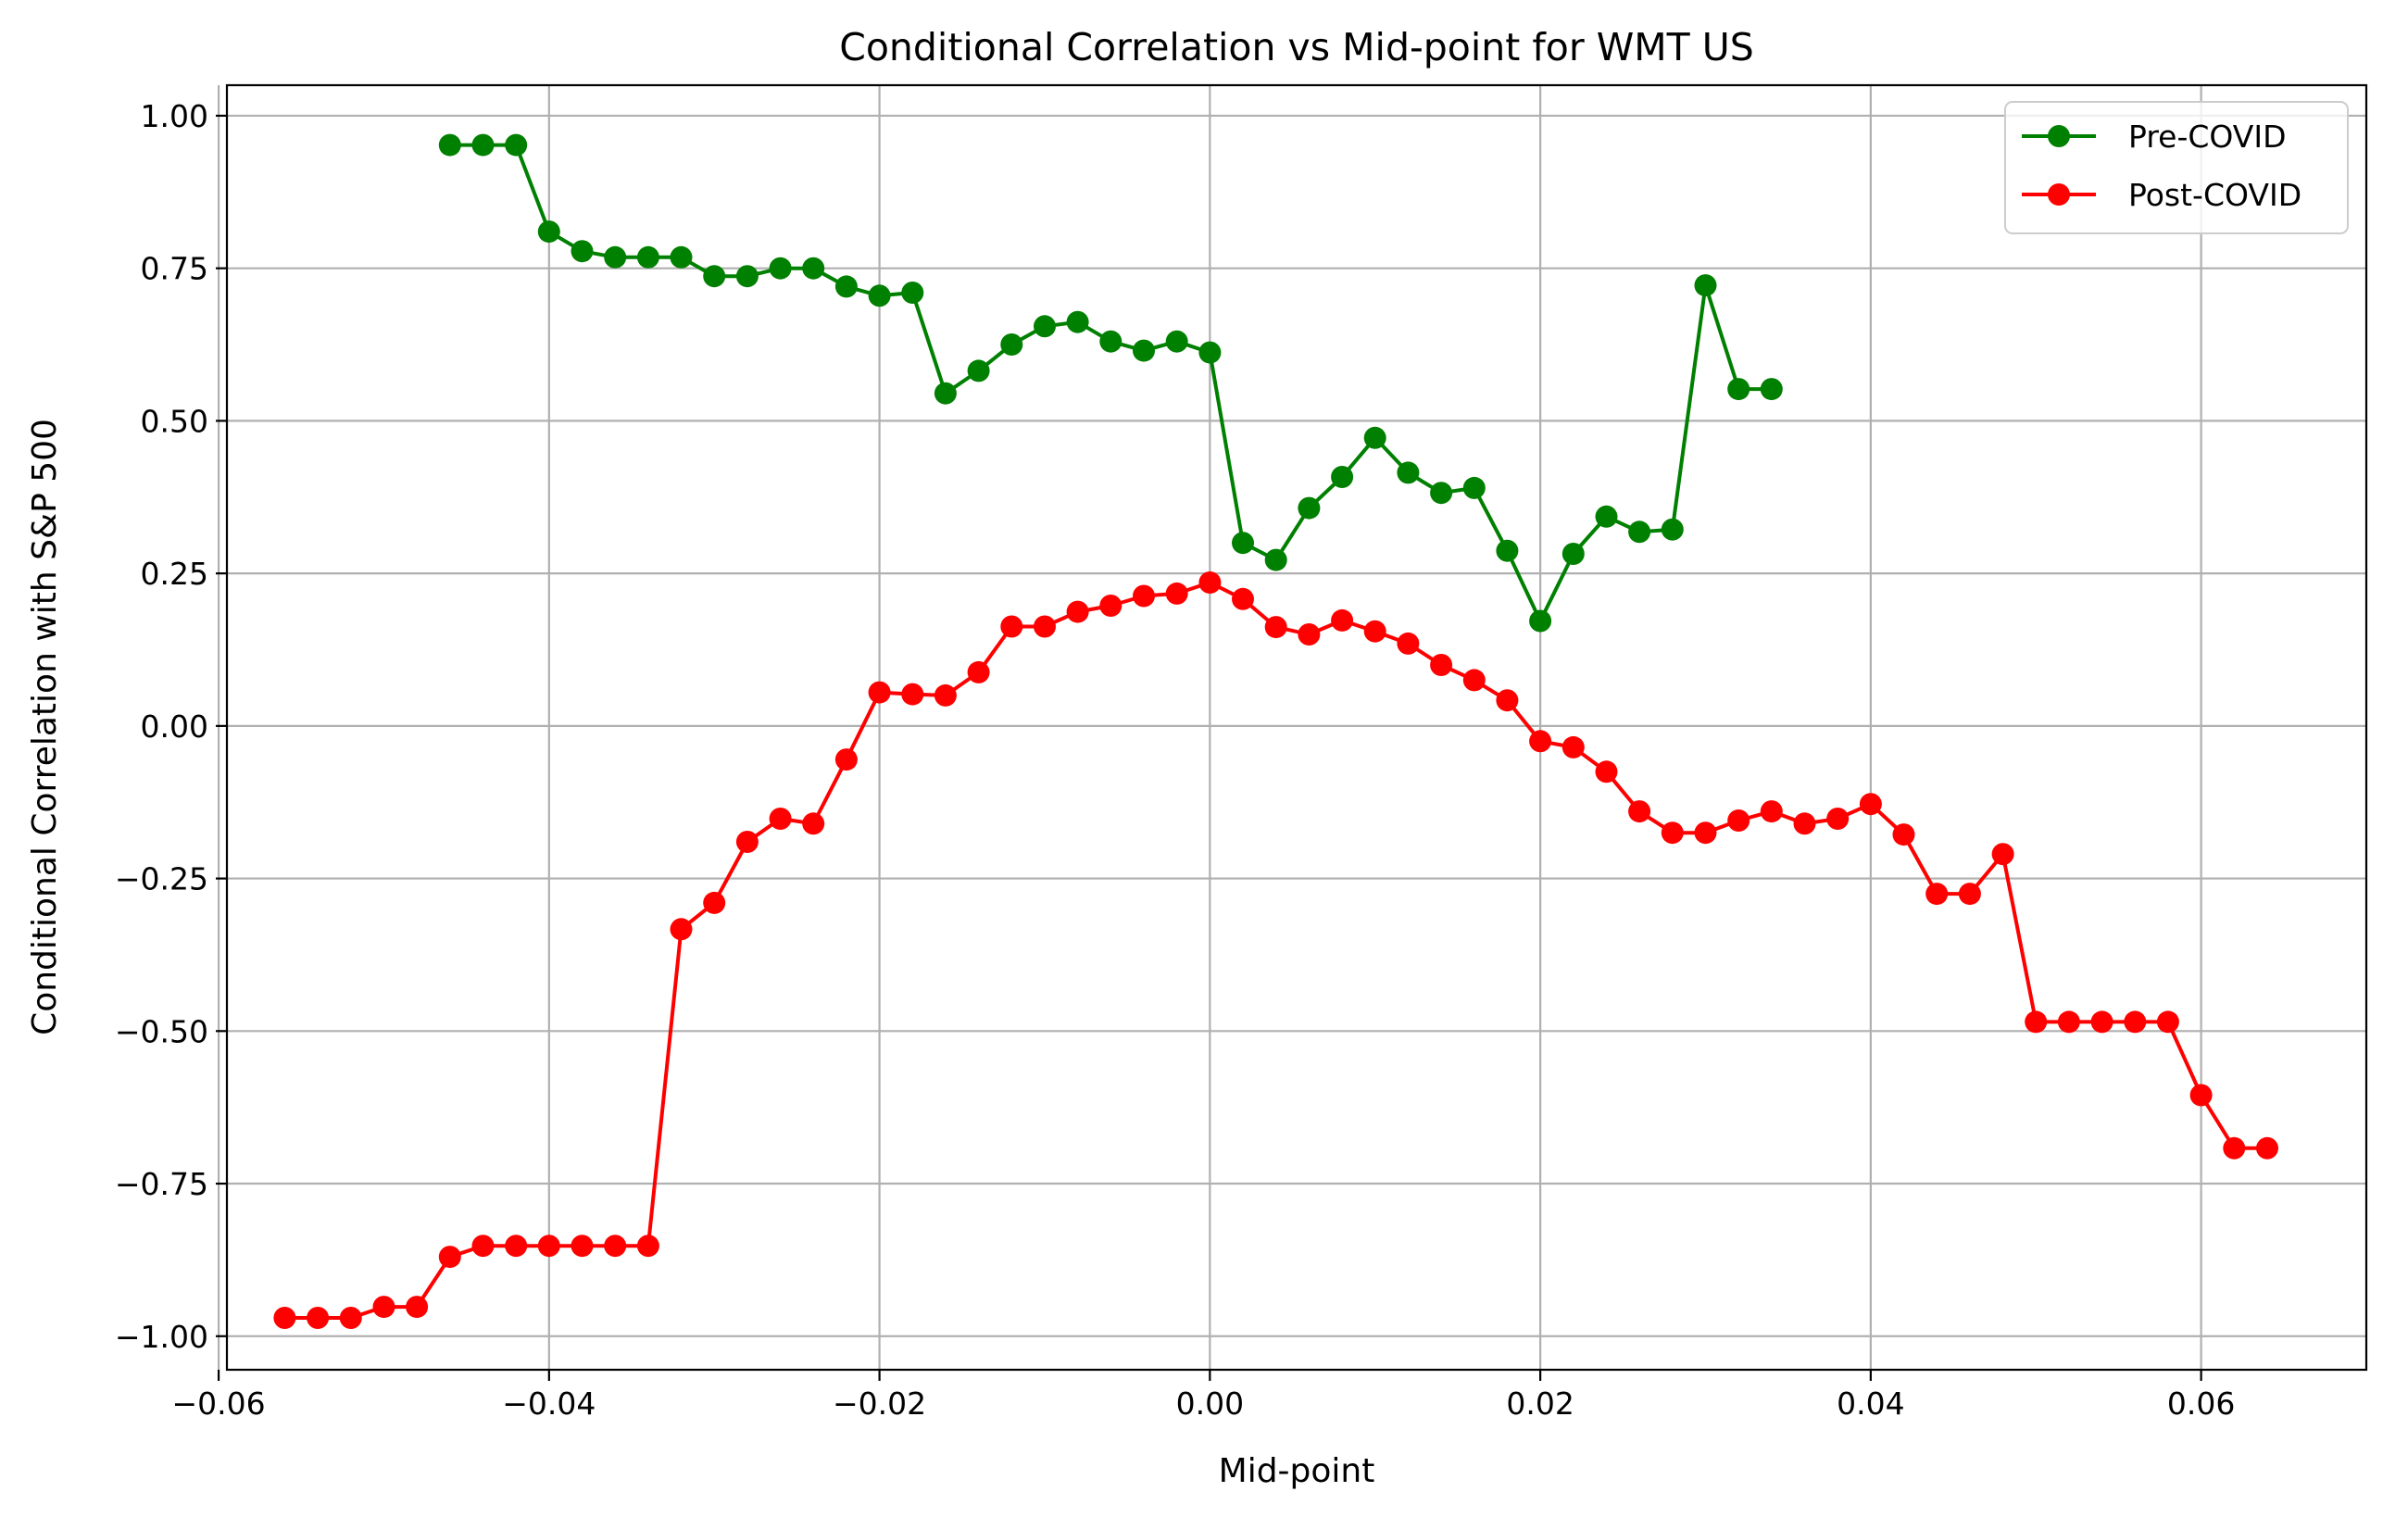 This screenshot has width=2408, height=1517. Describe the element at coordinates (1540, 1404) in the screenshot. I see `x-tick-label: 0.02` at that location.